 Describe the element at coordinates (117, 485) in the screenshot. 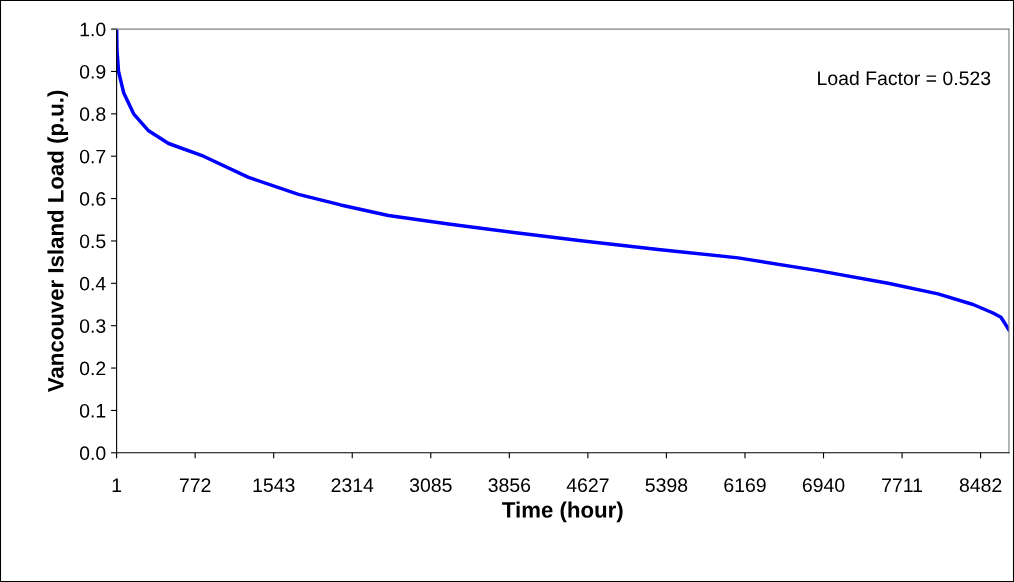

I see `x-tick-label: 1` at that location.